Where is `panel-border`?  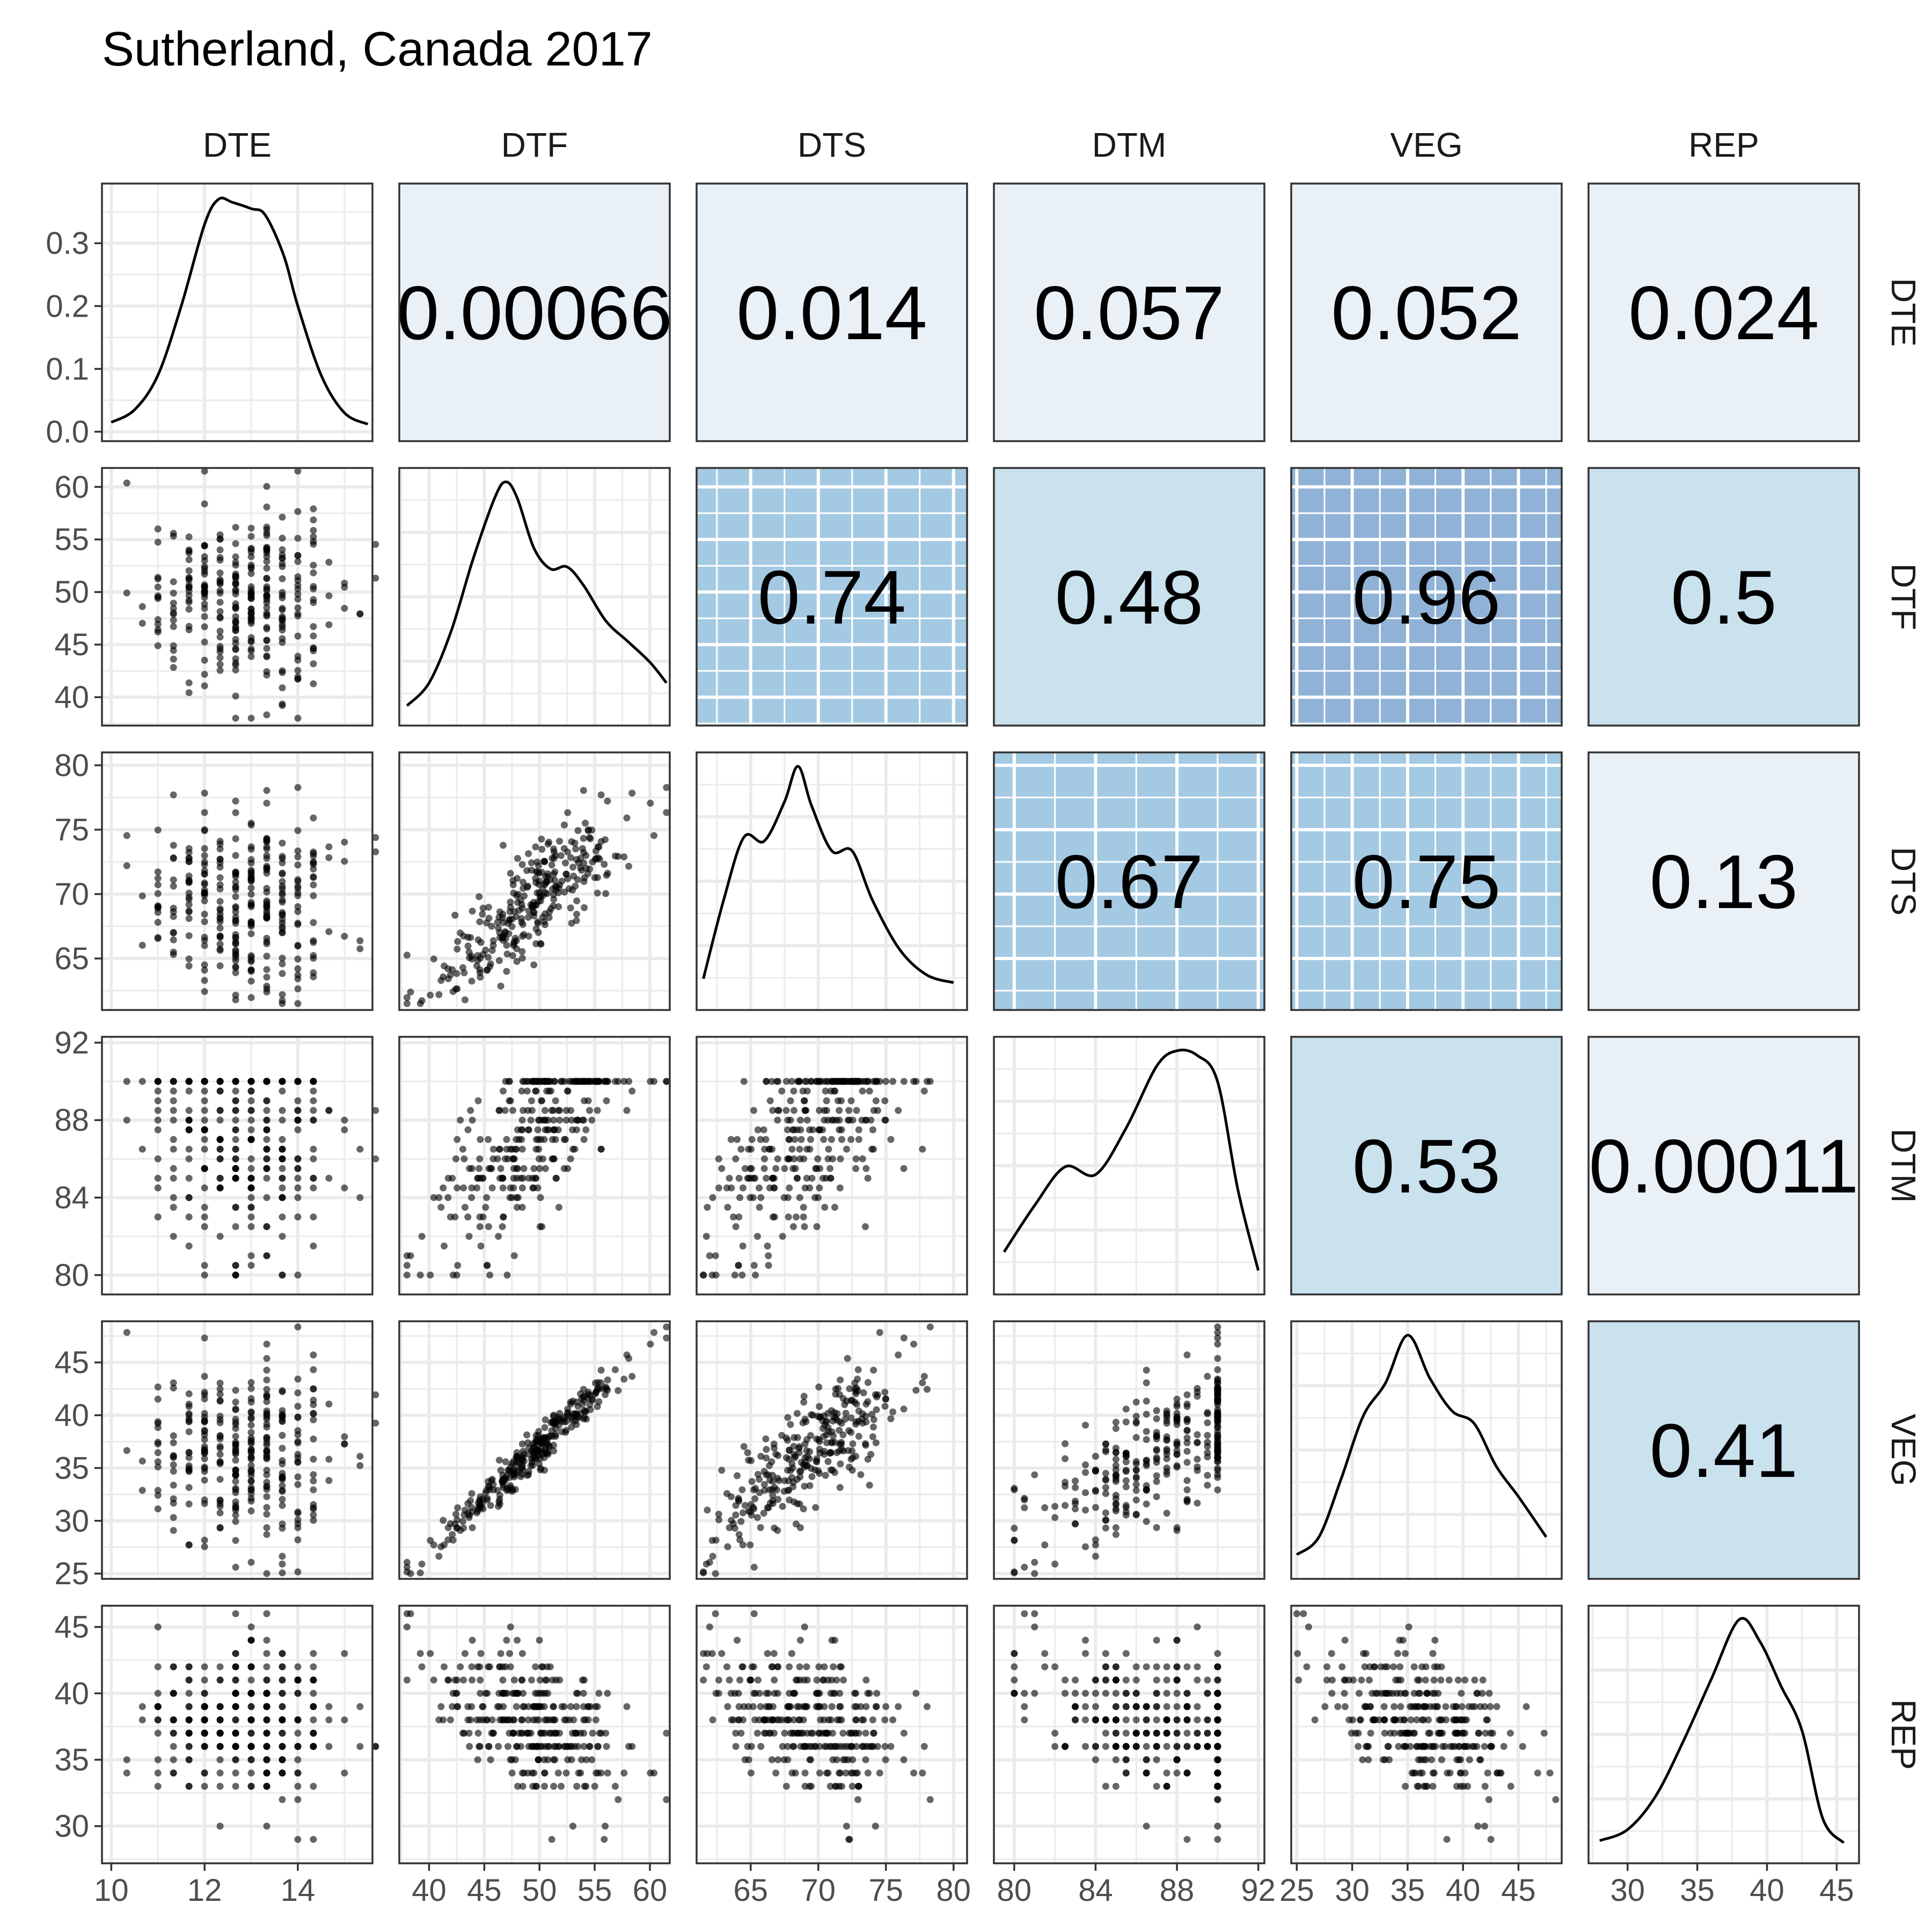 panel-border is located at coordinates (237, 1166).